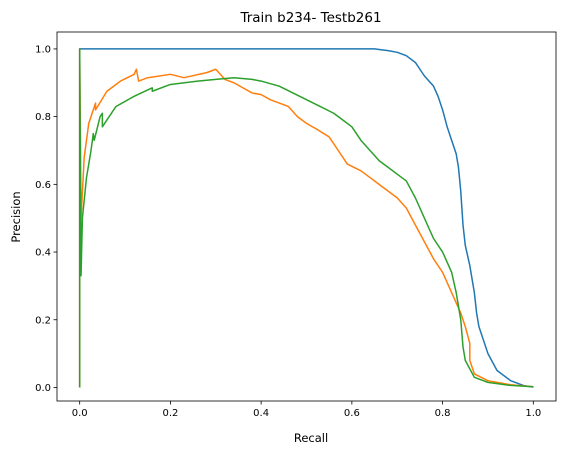 This screenshot has height=455, width=567. Describe the element at coordinates (170, 413) in the screenshot. I see `x-tick-label: 0.2` at that location.